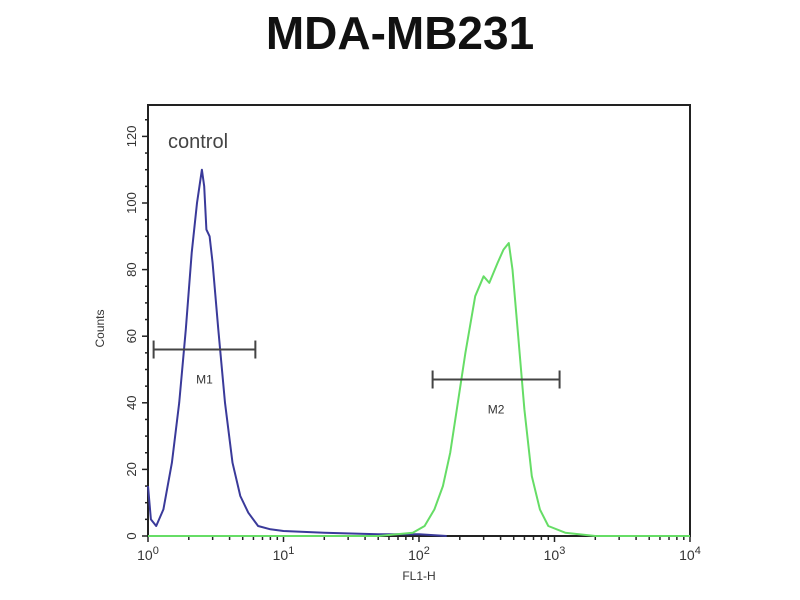 The image size is (800, 600). I want to click on x-tick-label: 10⁴, so click(690, 554).